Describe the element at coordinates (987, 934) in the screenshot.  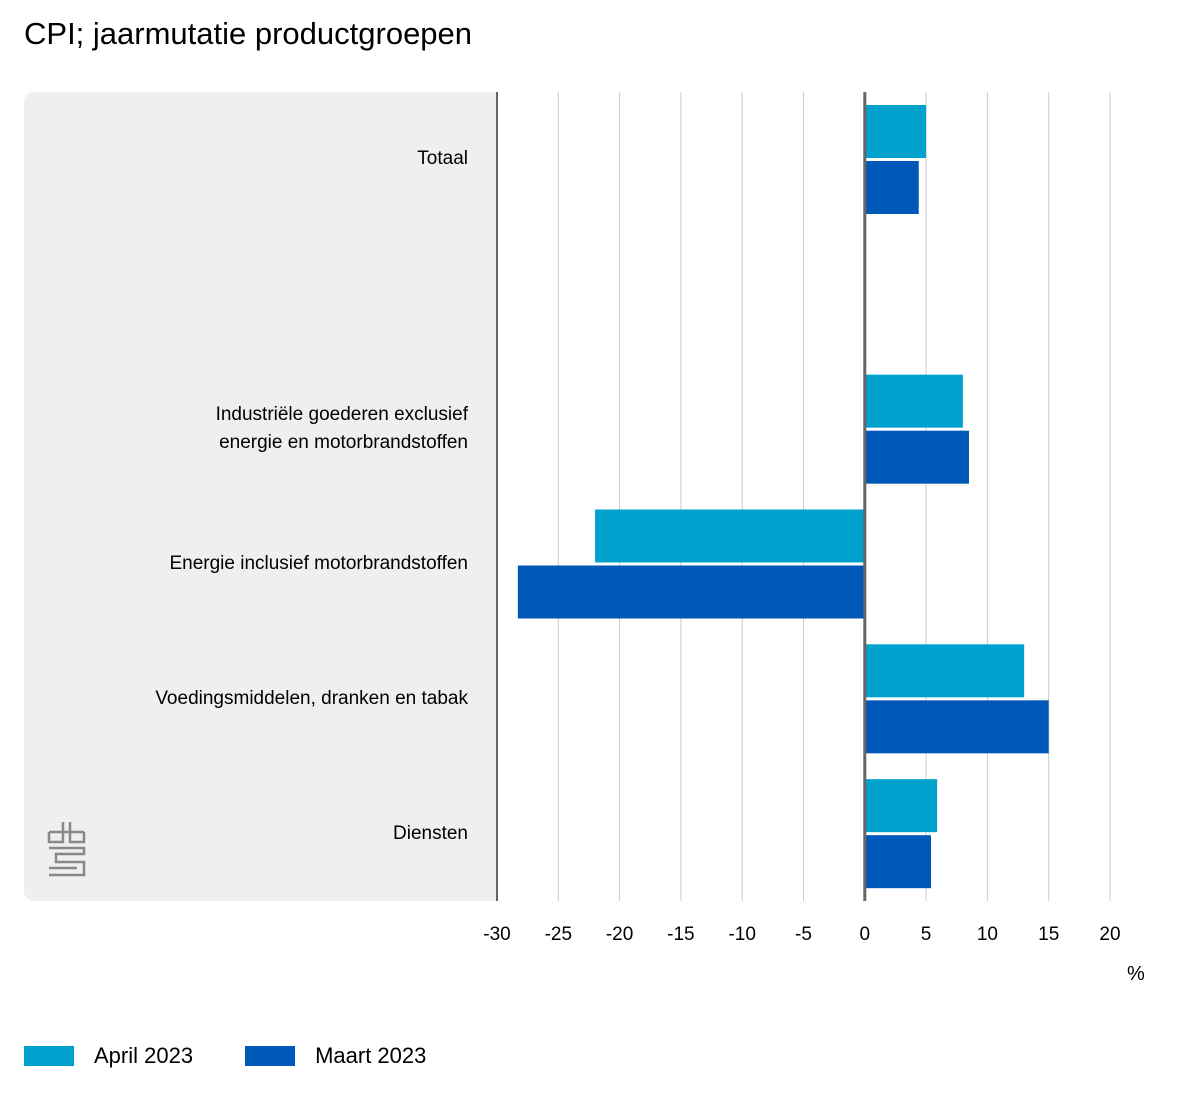
I see `x-tick-label: 10` at that location.